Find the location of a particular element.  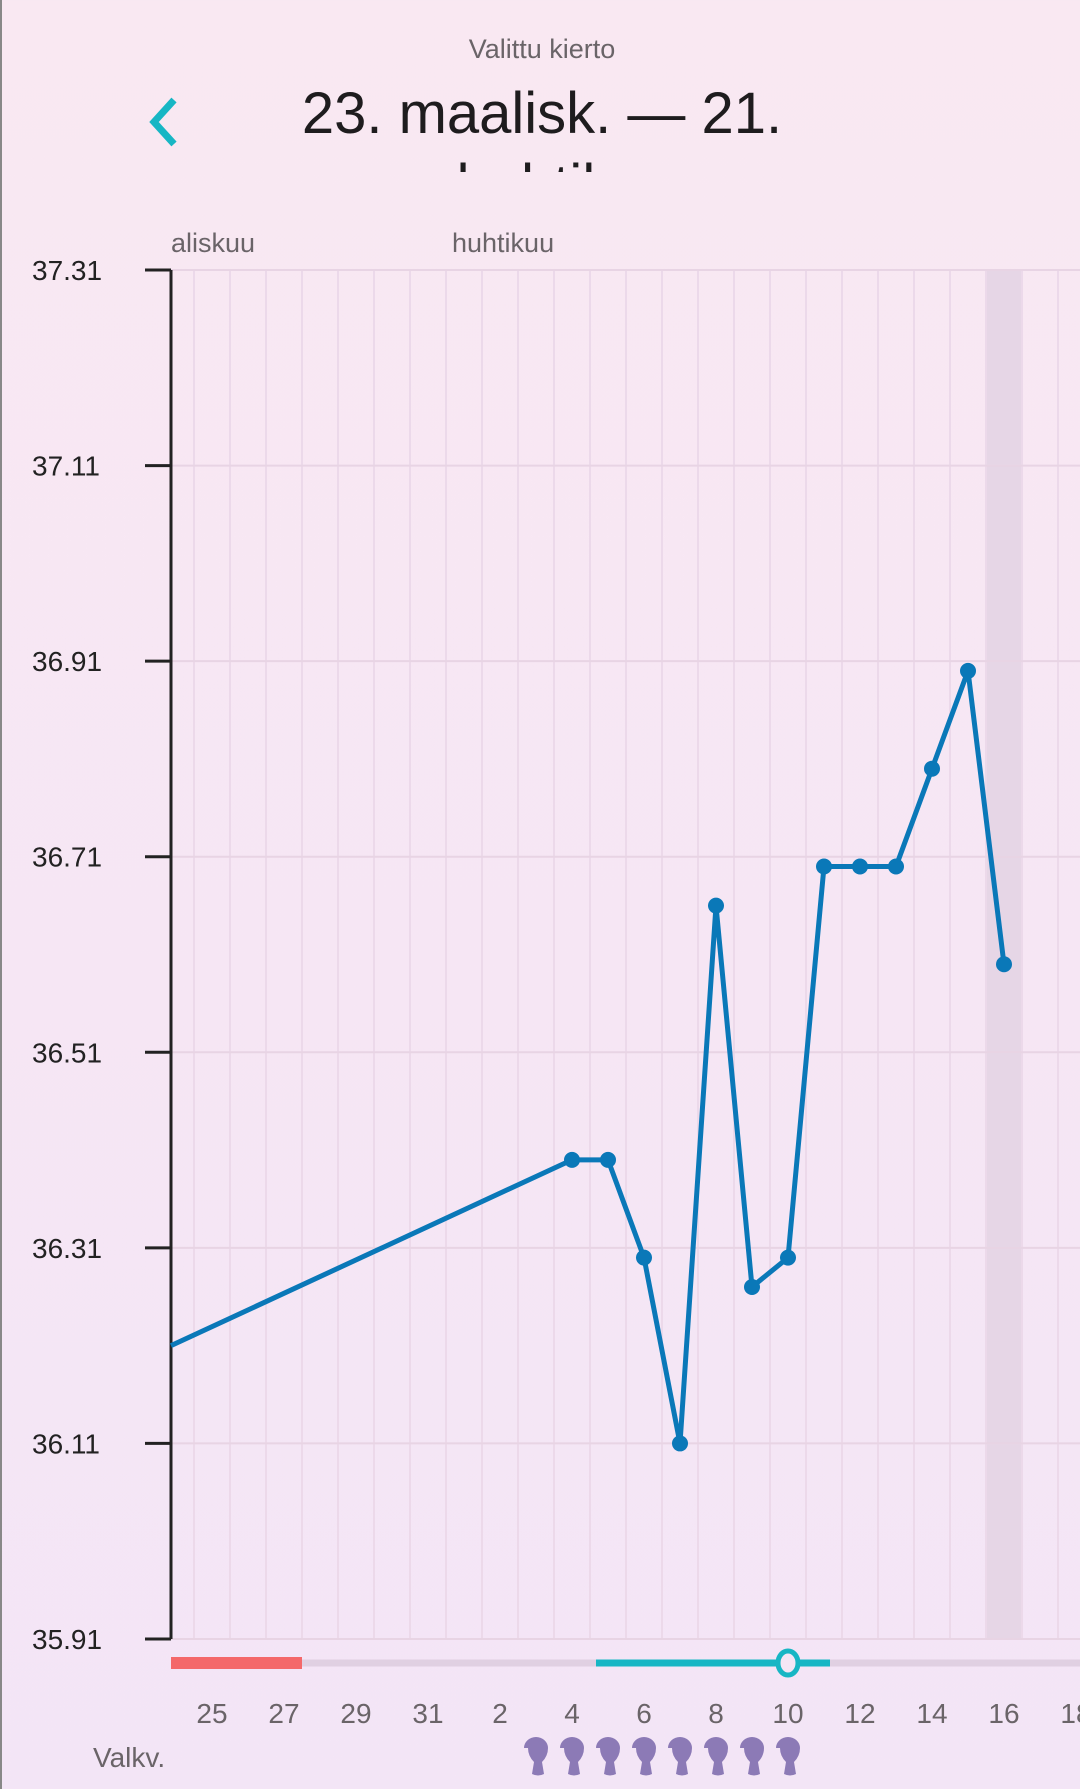

x-tick-label: 6 is located at coordinates (644, 1713).